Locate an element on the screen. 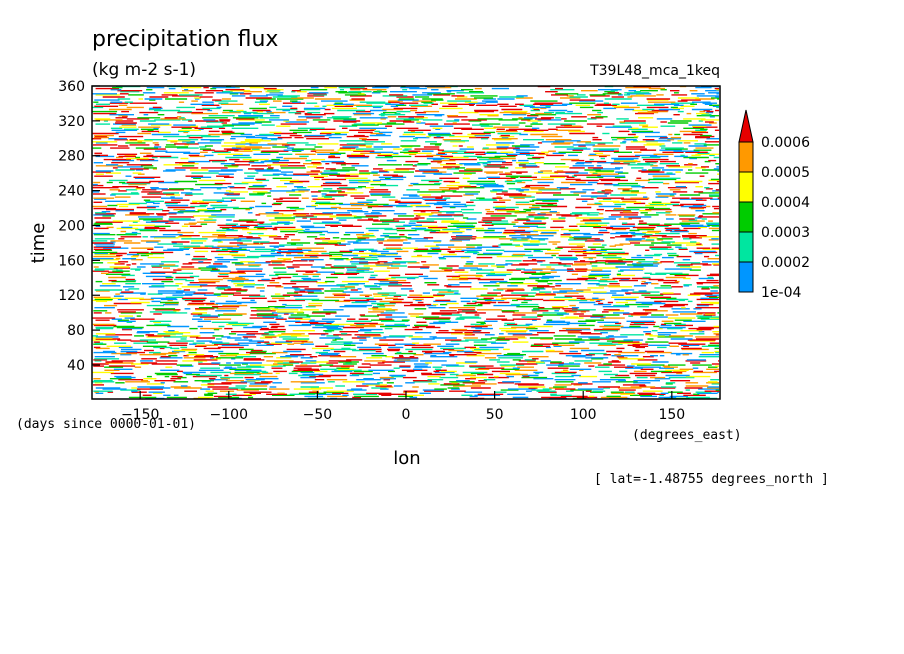  y-axis: 40 80 120 160 200 240 280 320 360 is located at coordinates (79, 226).